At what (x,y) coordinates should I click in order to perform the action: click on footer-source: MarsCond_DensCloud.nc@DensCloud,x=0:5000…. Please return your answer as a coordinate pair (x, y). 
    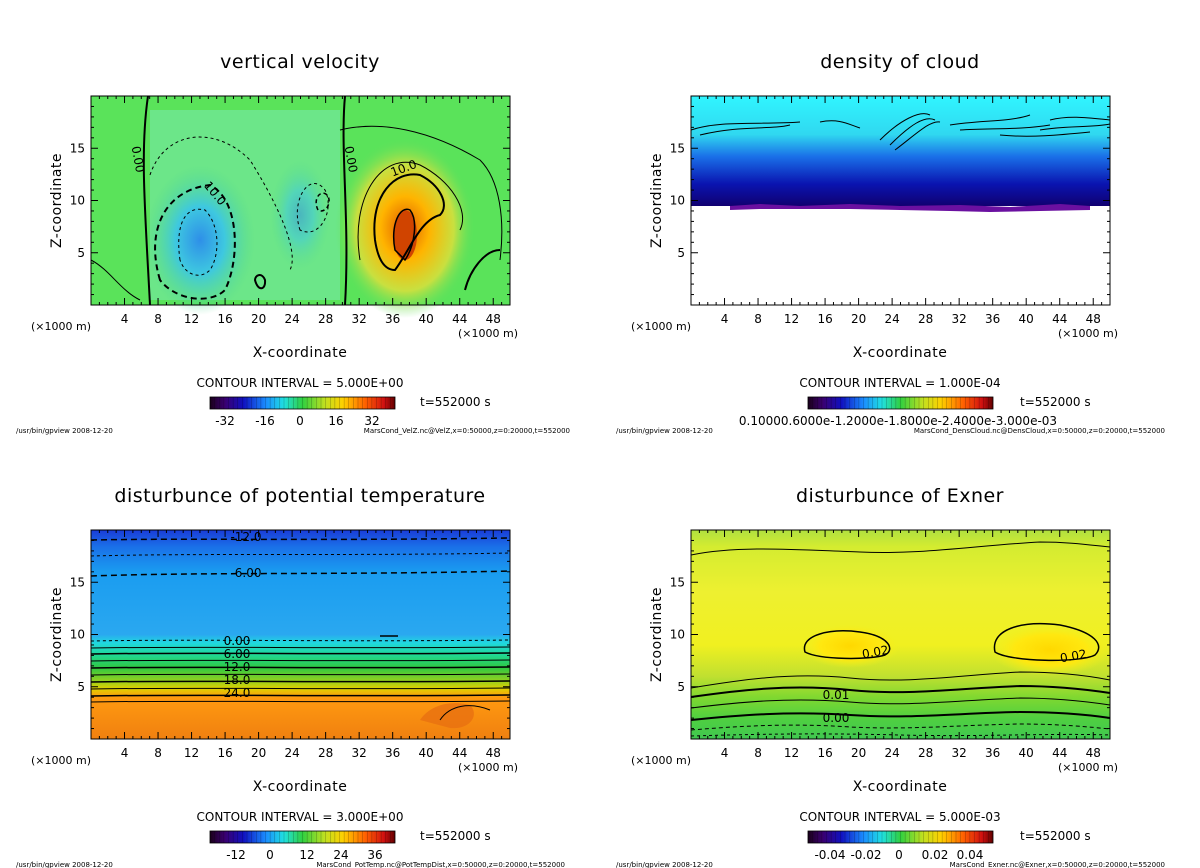
    Looking at the image, I should click on (1039, 431).